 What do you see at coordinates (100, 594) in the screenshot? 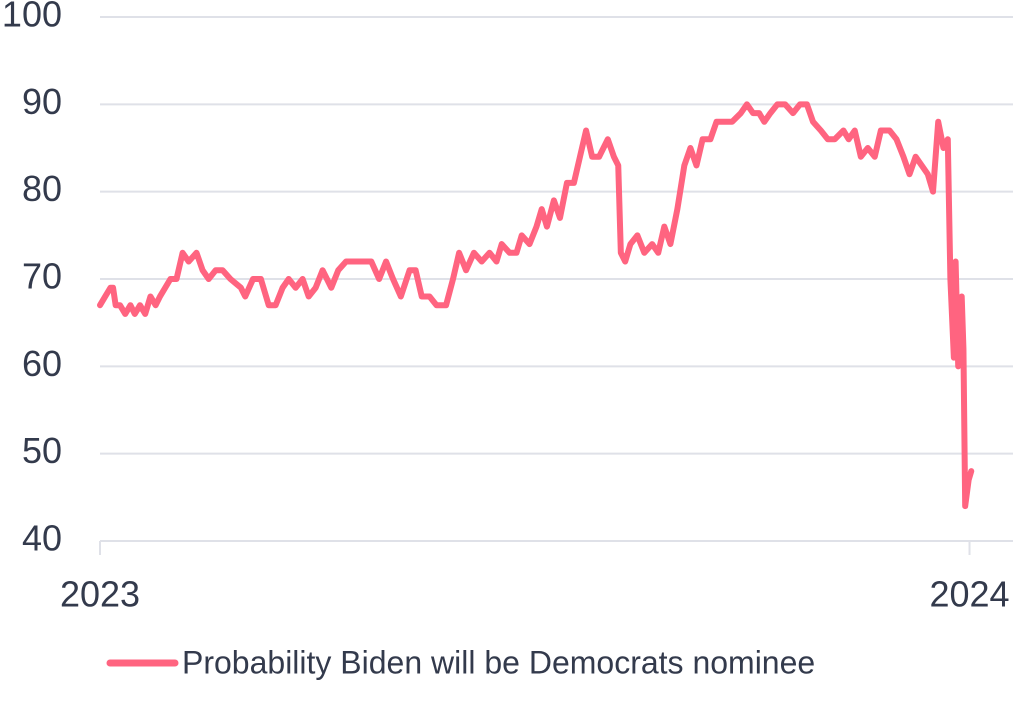
I see `x-tick-label: 2023` at bounding box center [100, 594].